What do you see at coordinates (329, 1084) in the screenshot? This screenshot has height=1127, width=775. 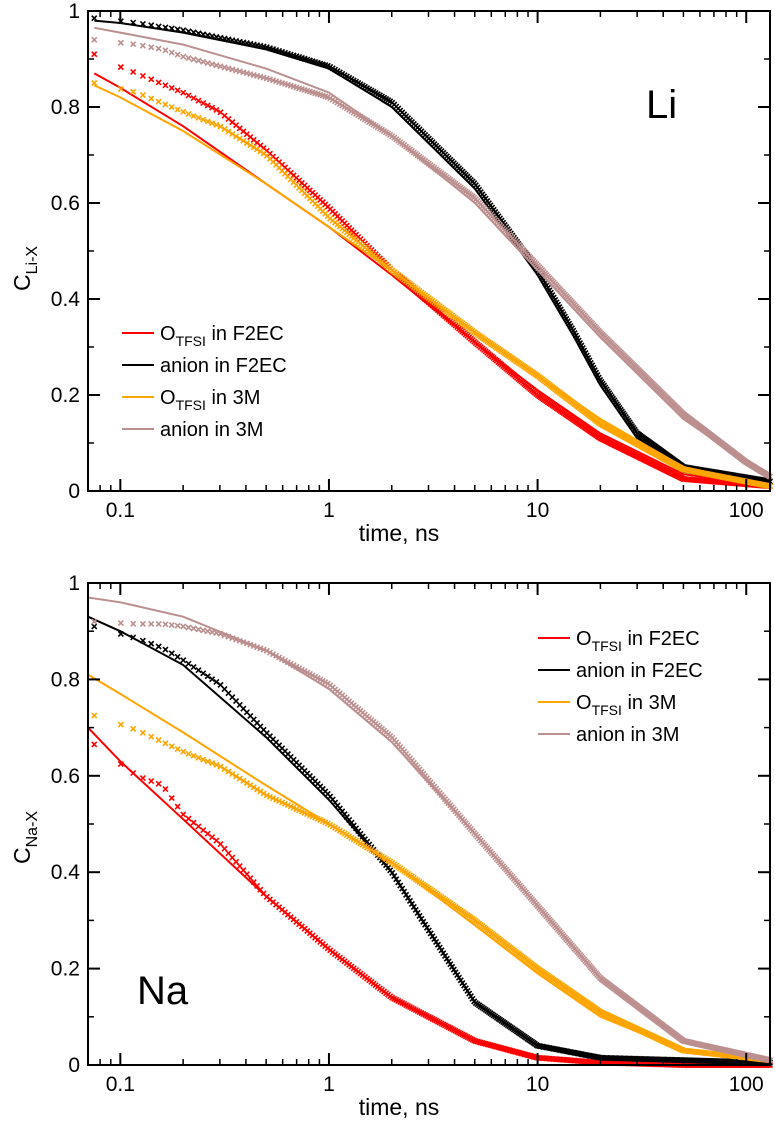 I see `x-tick-label: 1` at bounding box center [329, 1084].